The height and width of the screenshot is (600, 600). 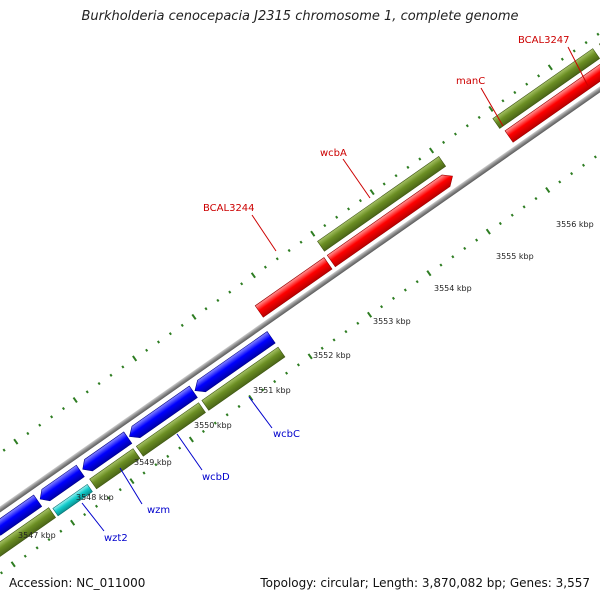 I want to click on scale-label: 3556 kbp, so click(x=575, y=224).